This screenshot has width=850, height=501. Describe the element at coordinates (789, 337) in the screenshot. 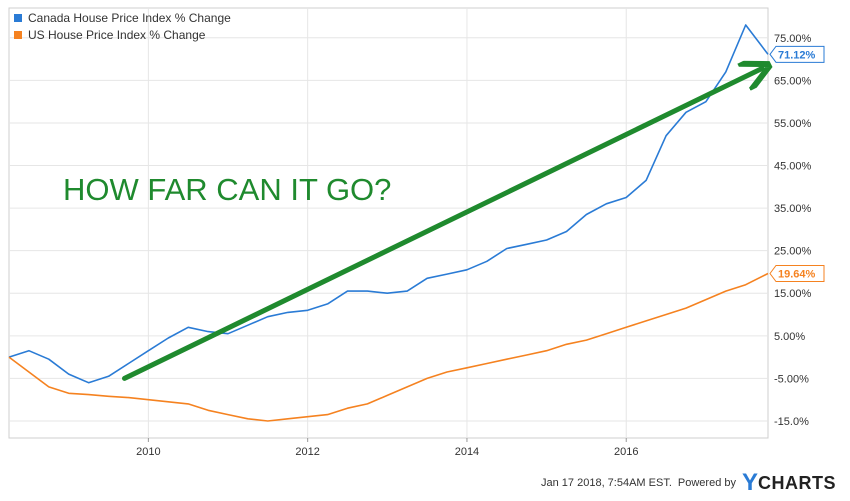

I see `y-tick-label: 5.00%` at that location.